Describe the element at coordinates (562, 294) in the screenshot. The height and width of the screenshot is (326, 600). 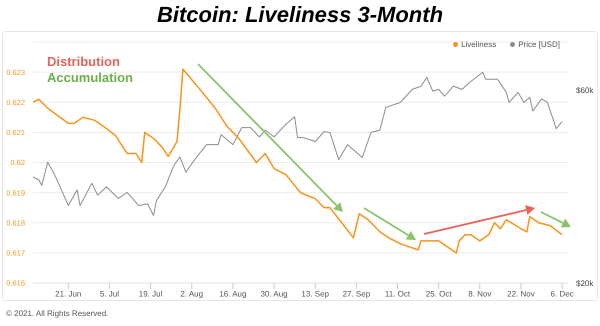
I see `x-tick-label: 6. Dec` at that location.